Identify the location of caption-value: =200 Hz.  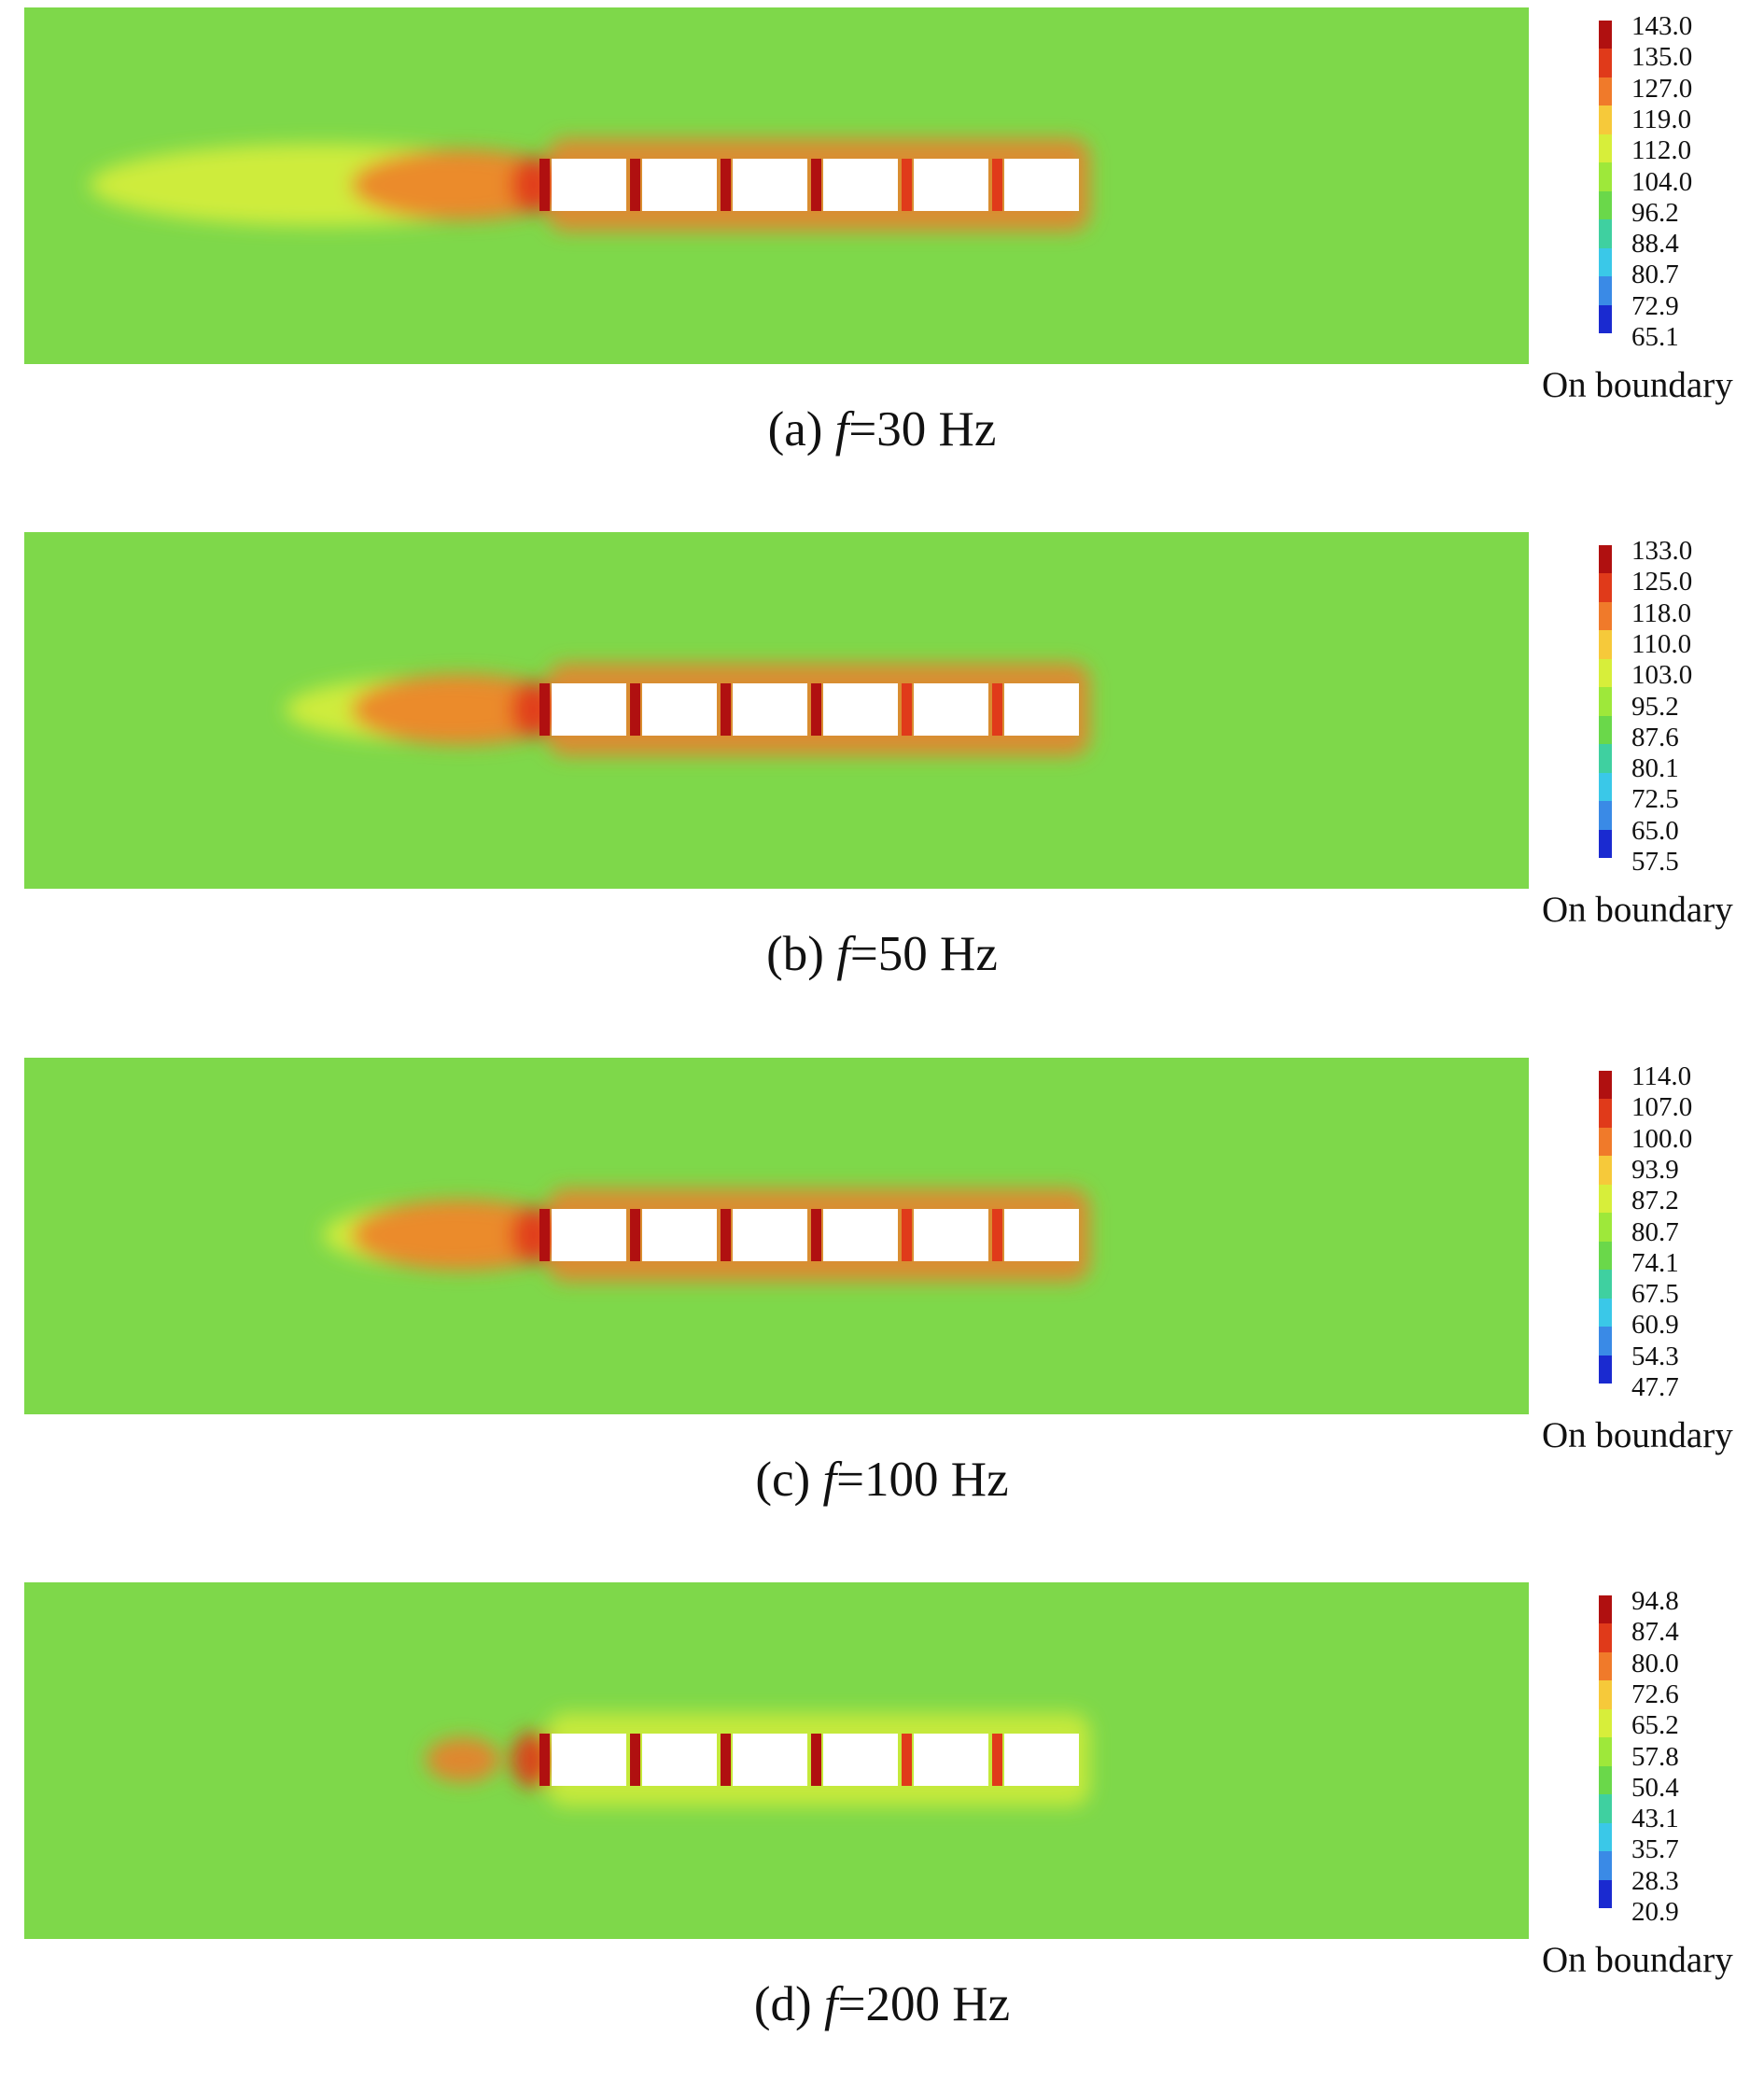
(924, 2004).